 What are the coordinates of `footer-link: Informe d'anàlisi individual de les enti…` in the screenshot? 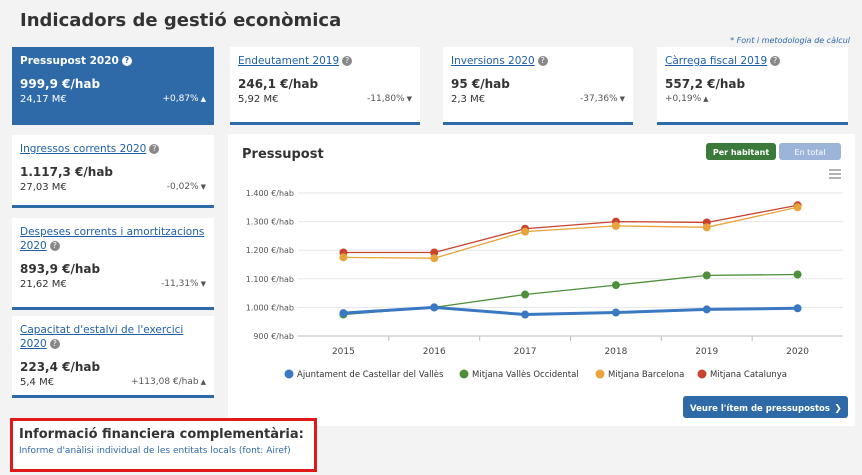 It's located at (128, 451).